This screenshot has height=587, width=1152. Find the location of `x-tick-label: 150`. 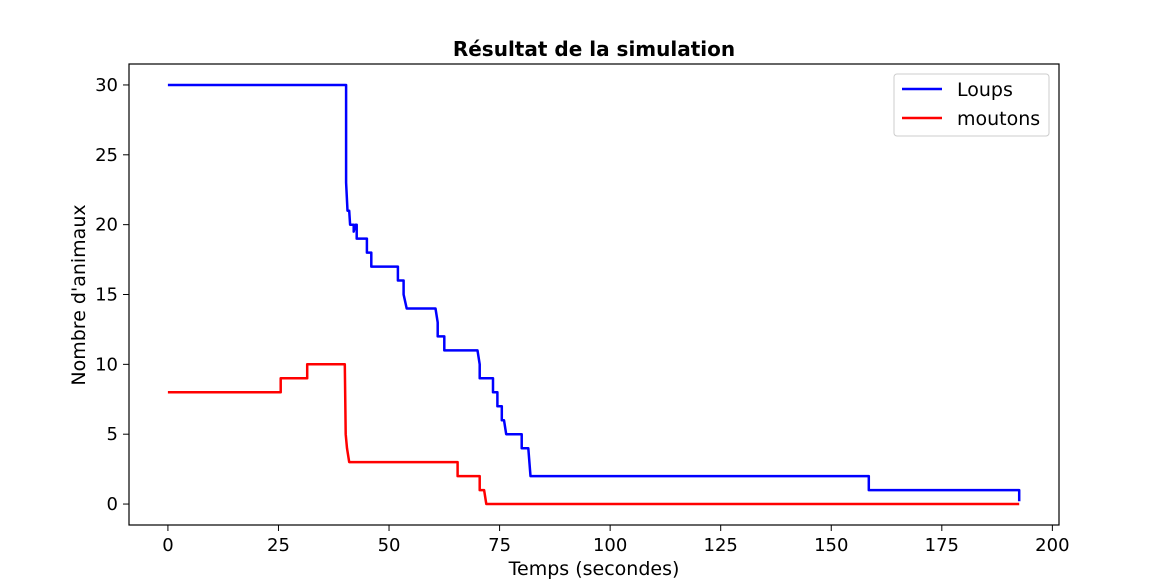

x-tick-label: 150 is located at coordinates (831, 545).